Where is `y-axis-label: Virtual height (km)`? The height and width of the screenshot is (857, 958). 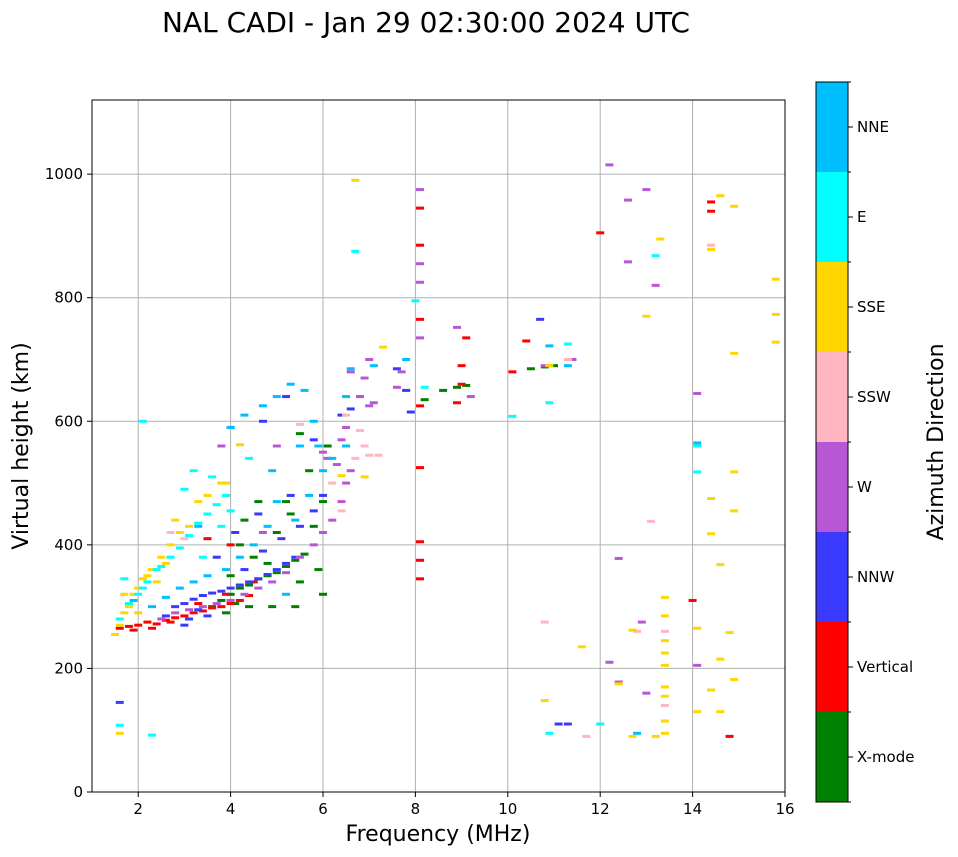 y-axis-label: Virtual height (km) is located at coordinates (21, 445).